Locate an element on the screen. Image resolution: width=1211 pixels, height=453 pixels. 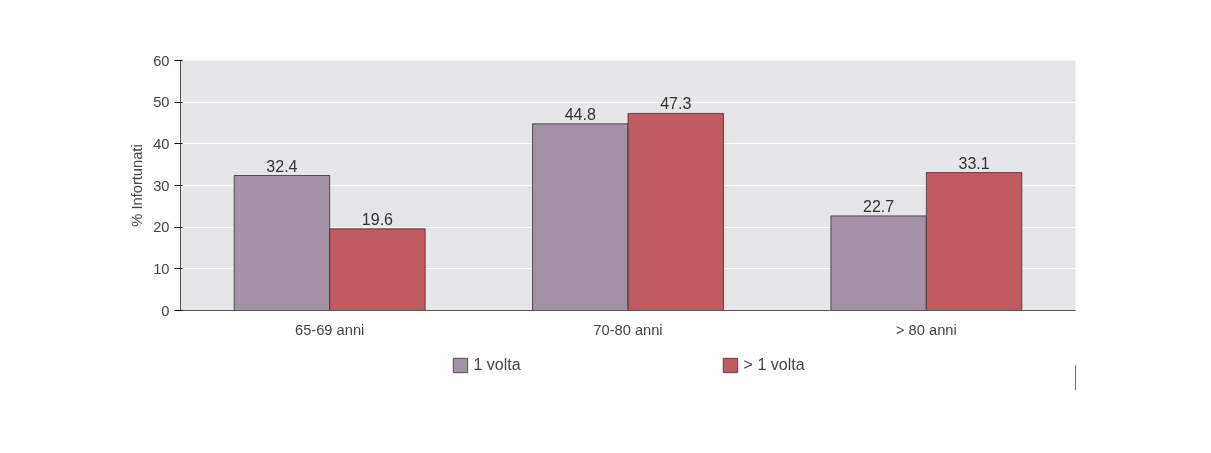
data-label: 32.4 is located at coordinates (282, 166).